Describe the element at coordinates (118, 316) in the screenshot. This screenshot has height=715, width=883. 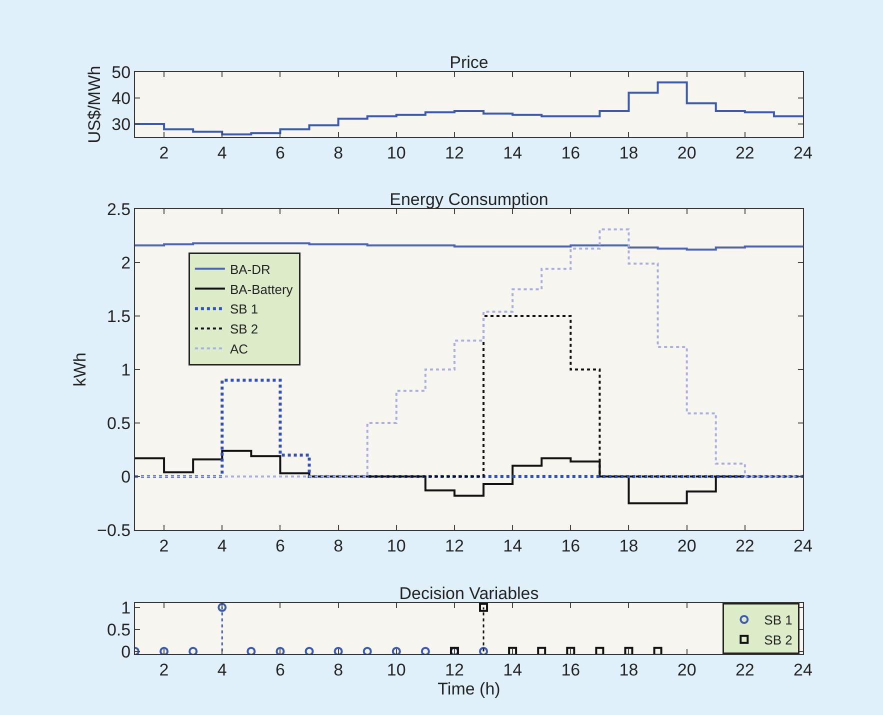
I see `y-tick-label: 1.5` at that location.